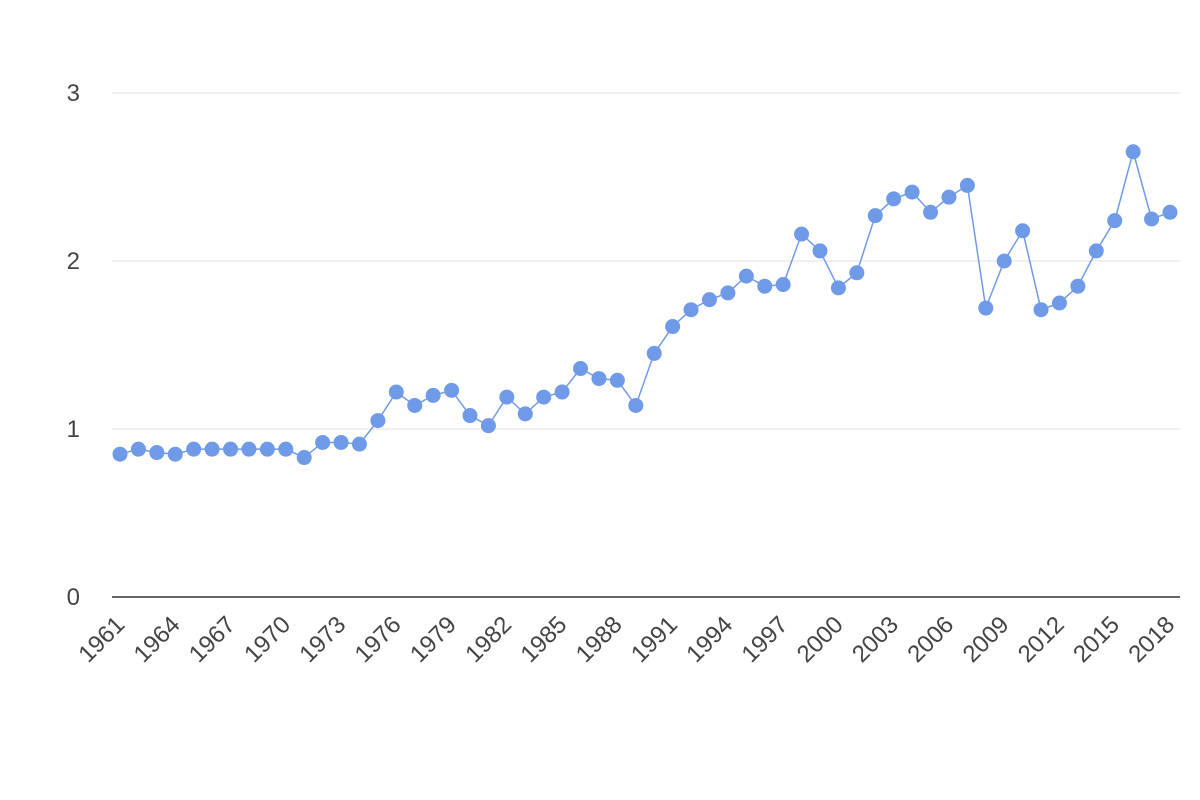 Image resolution: width=1200 pixels, height=800 pixels. I want to click on data-point-1971, so click(304, 458).